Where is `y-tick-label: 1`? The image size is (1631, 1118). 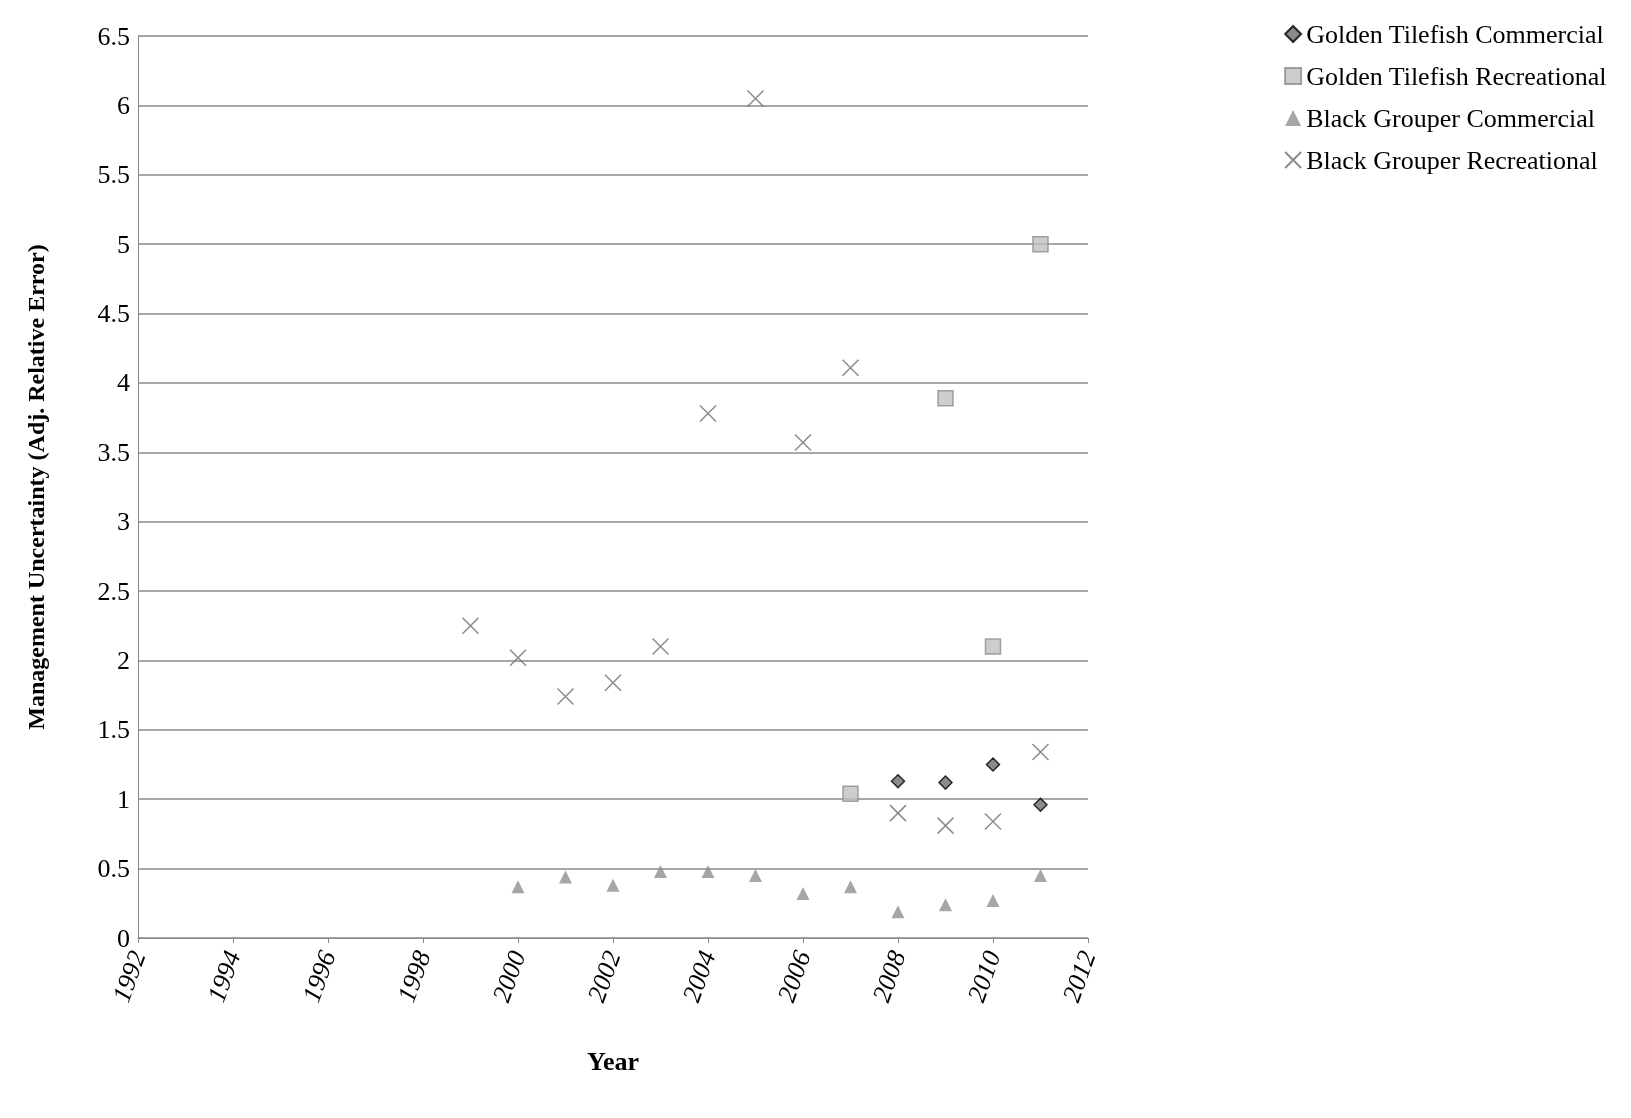
y-tick-label: 1 is located at coordinates (123, 799).